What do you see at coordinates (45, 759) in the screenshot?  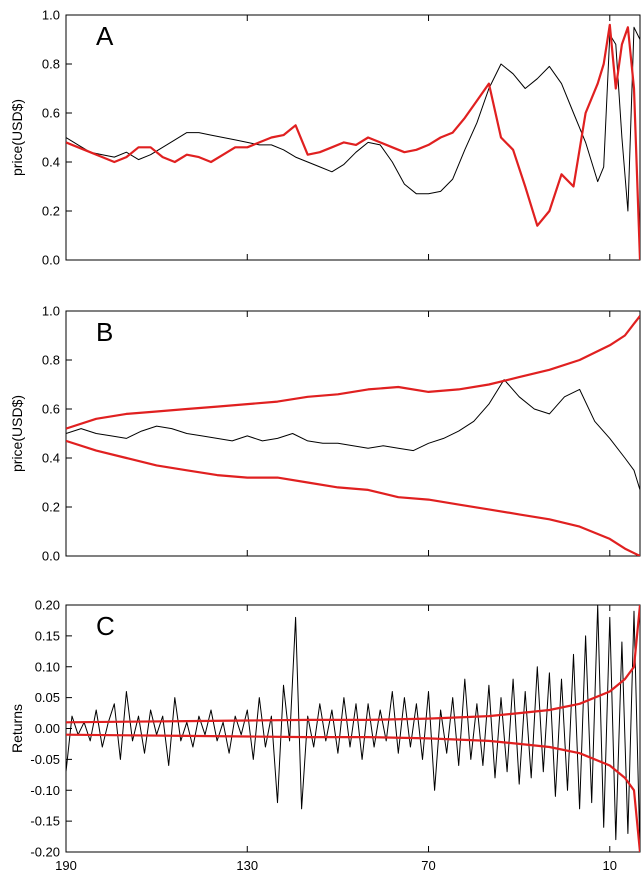 I see `y-tick-label: -0.05` at bounding box center [45, 759].